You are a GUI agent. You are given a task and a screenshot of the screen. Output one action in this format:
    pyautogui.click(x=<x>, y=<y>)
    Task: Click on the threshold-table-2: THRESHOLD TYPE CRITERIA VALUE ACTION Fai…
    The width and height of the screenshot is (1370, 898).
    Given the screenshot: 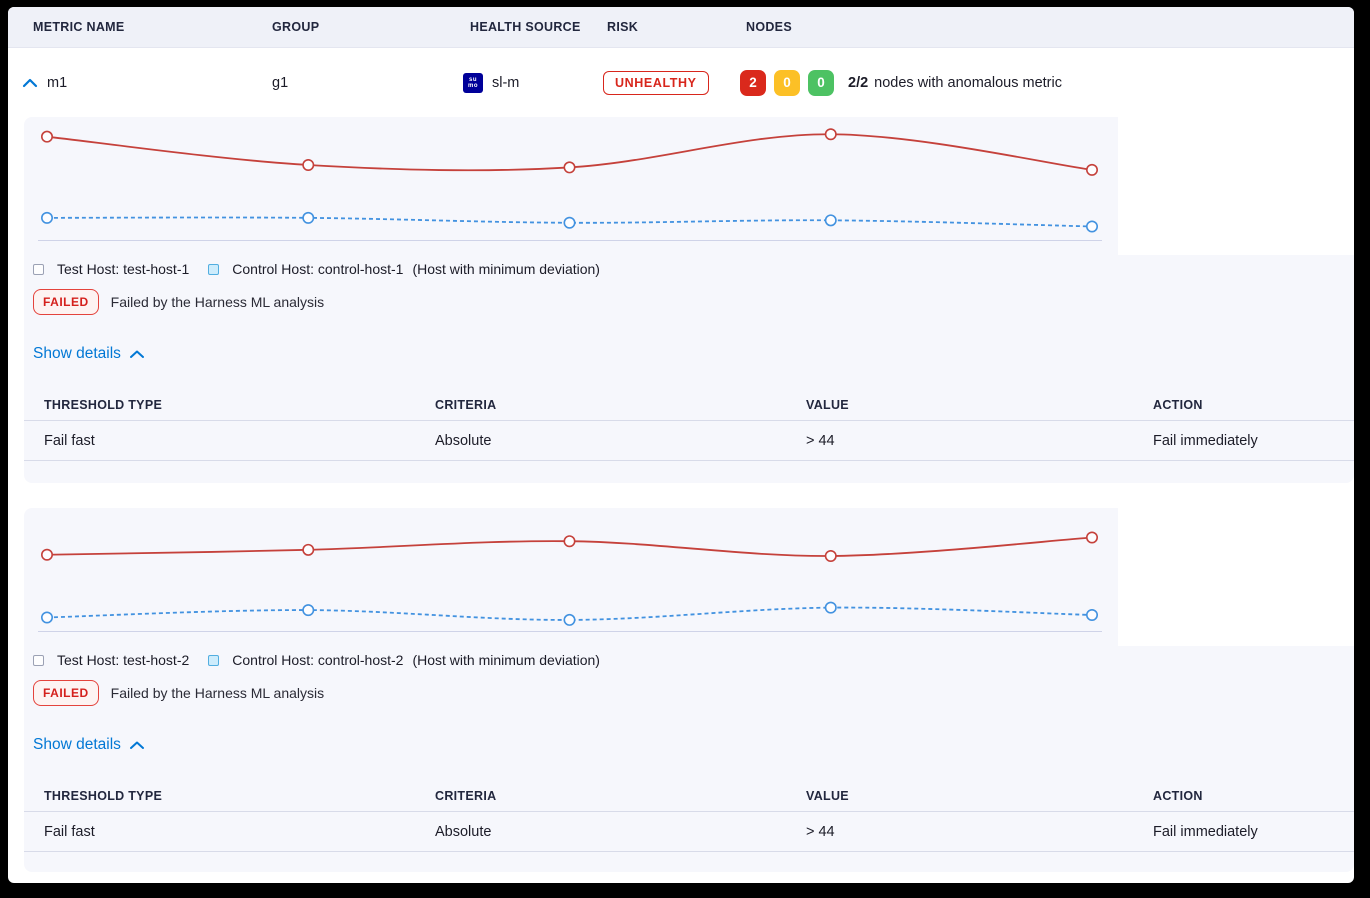 What is the action you would take?
    pyautogui.click(x=689, y=816)
    